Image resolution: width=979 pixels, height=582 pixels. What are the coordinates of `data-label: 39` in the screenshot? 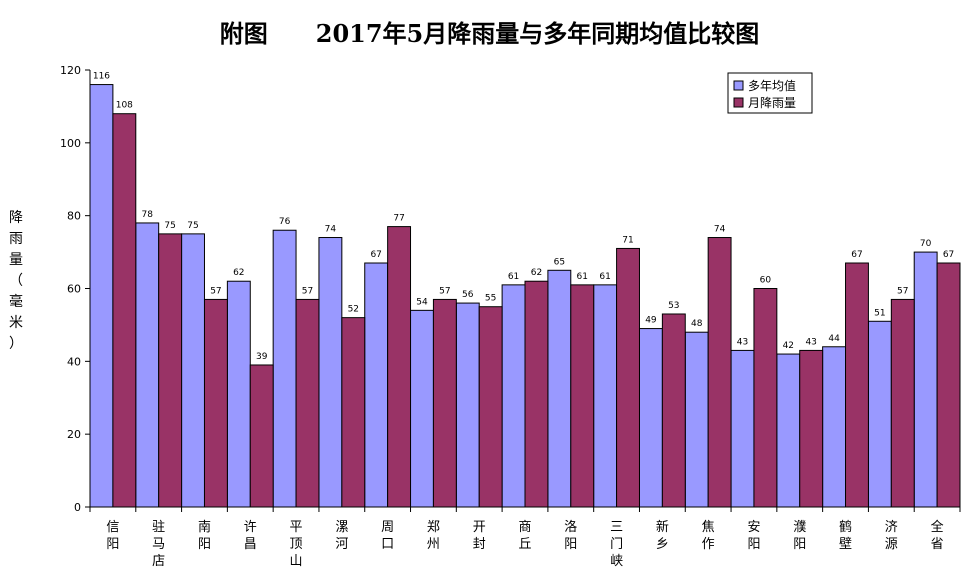 It's located at (262, 357).